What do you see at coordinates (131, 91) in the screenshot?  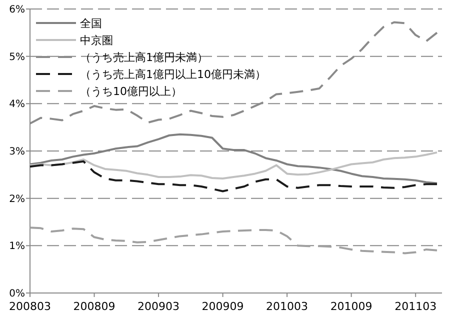 I see `legend-label: （うち10億円以上）` at bounding box center [131, 91].